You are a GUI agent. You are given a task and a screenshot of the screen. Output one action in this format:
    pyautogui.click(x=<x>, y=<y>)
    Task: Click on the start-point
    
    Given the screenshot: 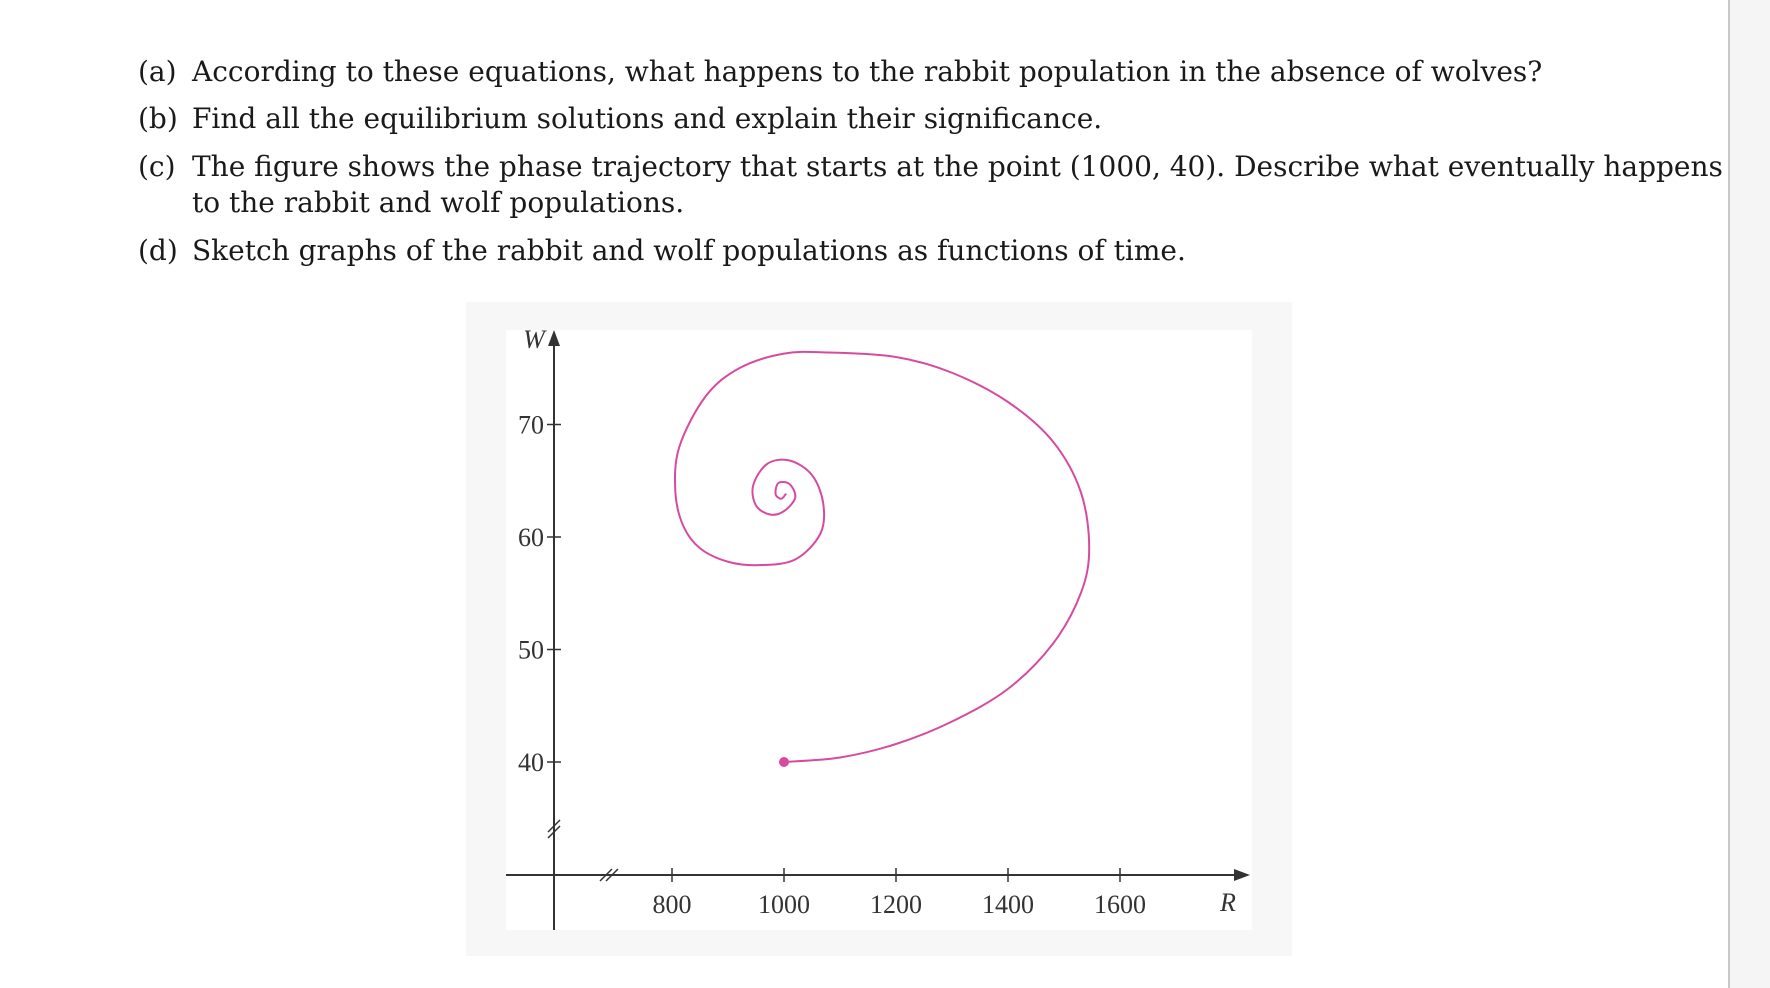 What is the action you would take?
    pyautogui.click(x=784, y=762)
    